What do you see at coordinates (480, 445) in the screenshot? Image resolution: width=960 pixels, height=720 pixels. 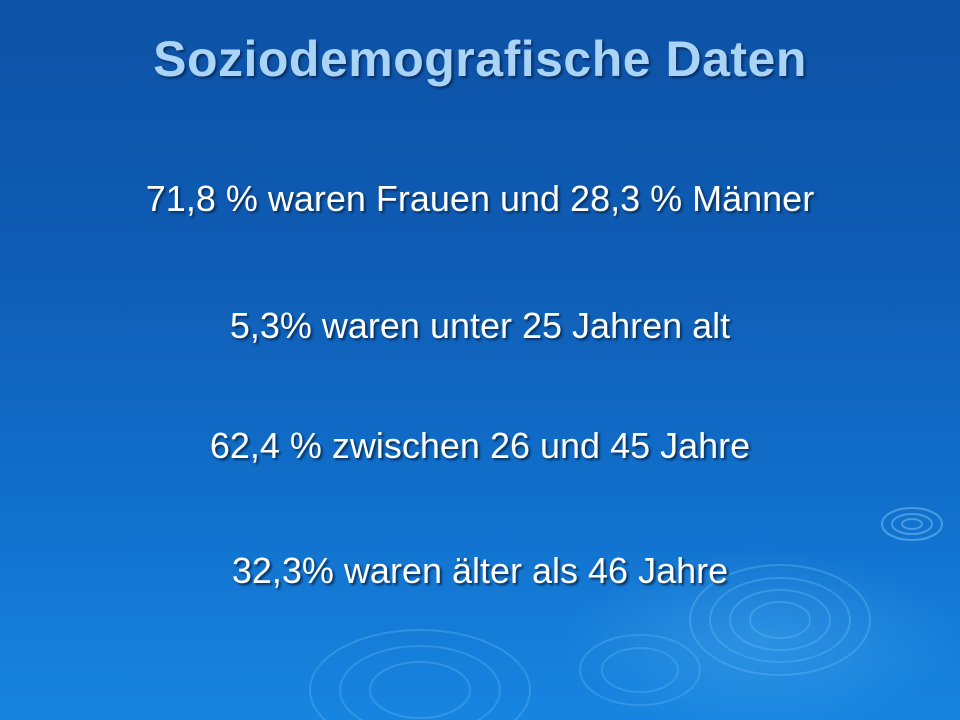 I see `text-line-26-45: 62,4 % zwischen 26 und 45 Jahre` at bounding box center [480, 445].